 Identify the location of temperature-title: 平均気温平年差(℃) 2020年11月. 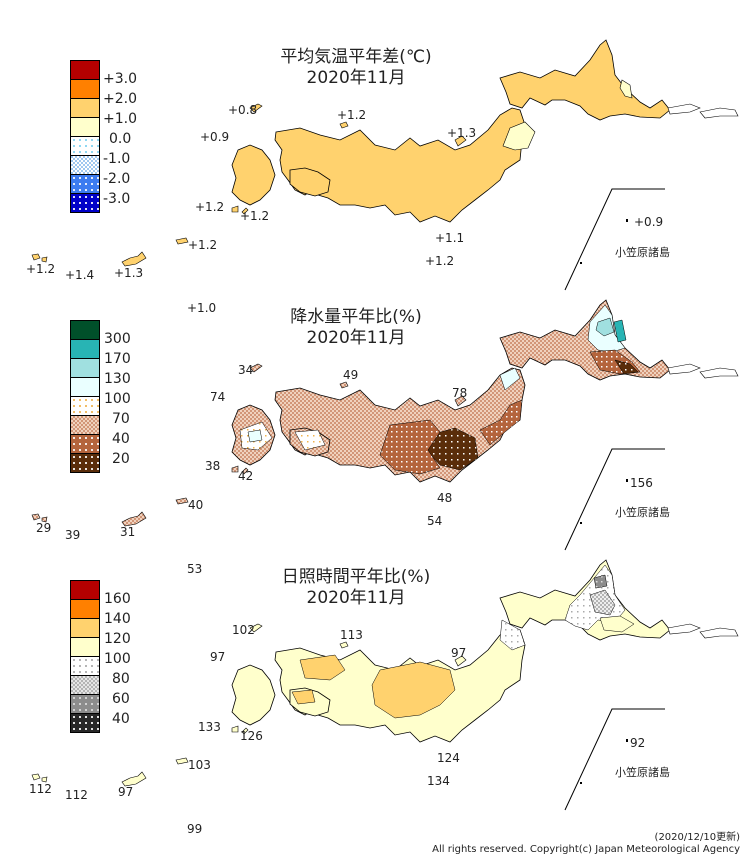
(356, 68).